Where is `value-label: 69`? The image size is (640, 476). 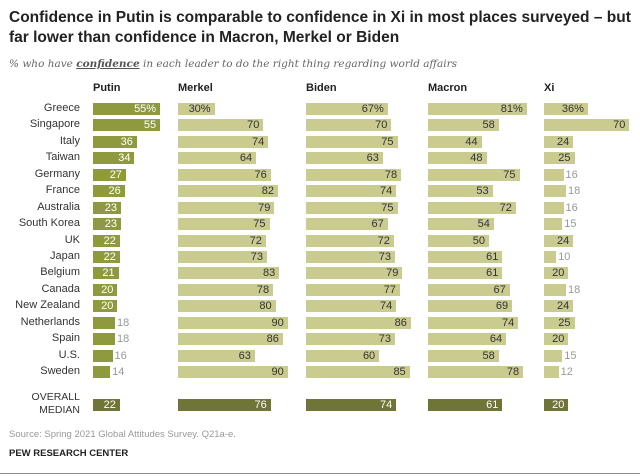 value-label: 69 is located at coordinates (502, 306).